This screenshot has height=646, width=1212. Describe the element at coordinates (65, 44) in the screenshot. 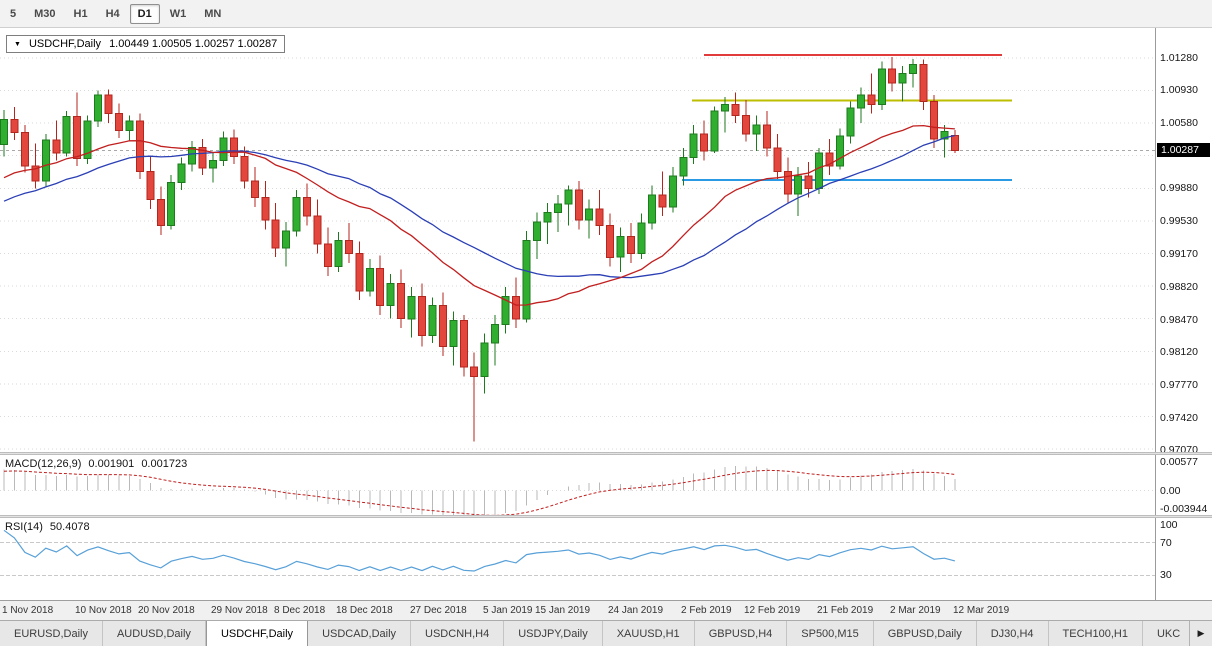

I see `symbol-period-label: USDCHF,Daily` at that location.